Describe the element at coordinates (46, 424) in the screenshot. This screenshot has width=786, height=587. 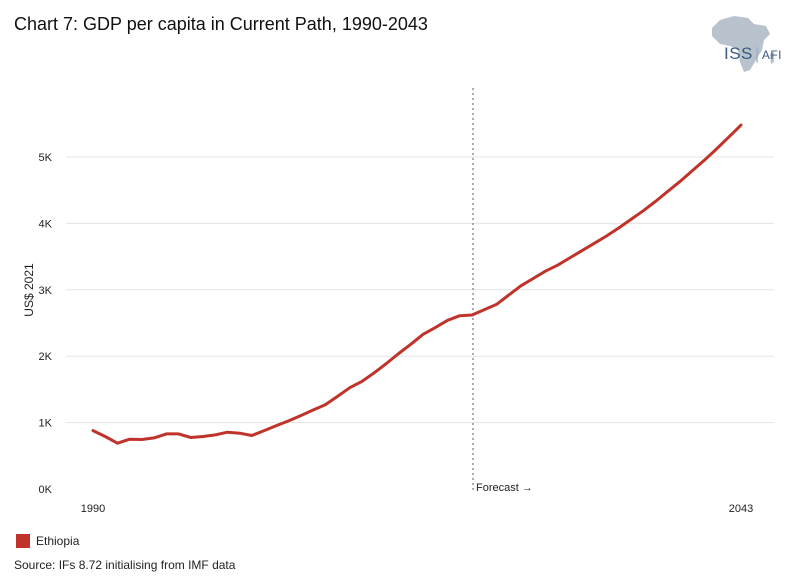
I see `y-tick-label-1K: 1K` at that location.